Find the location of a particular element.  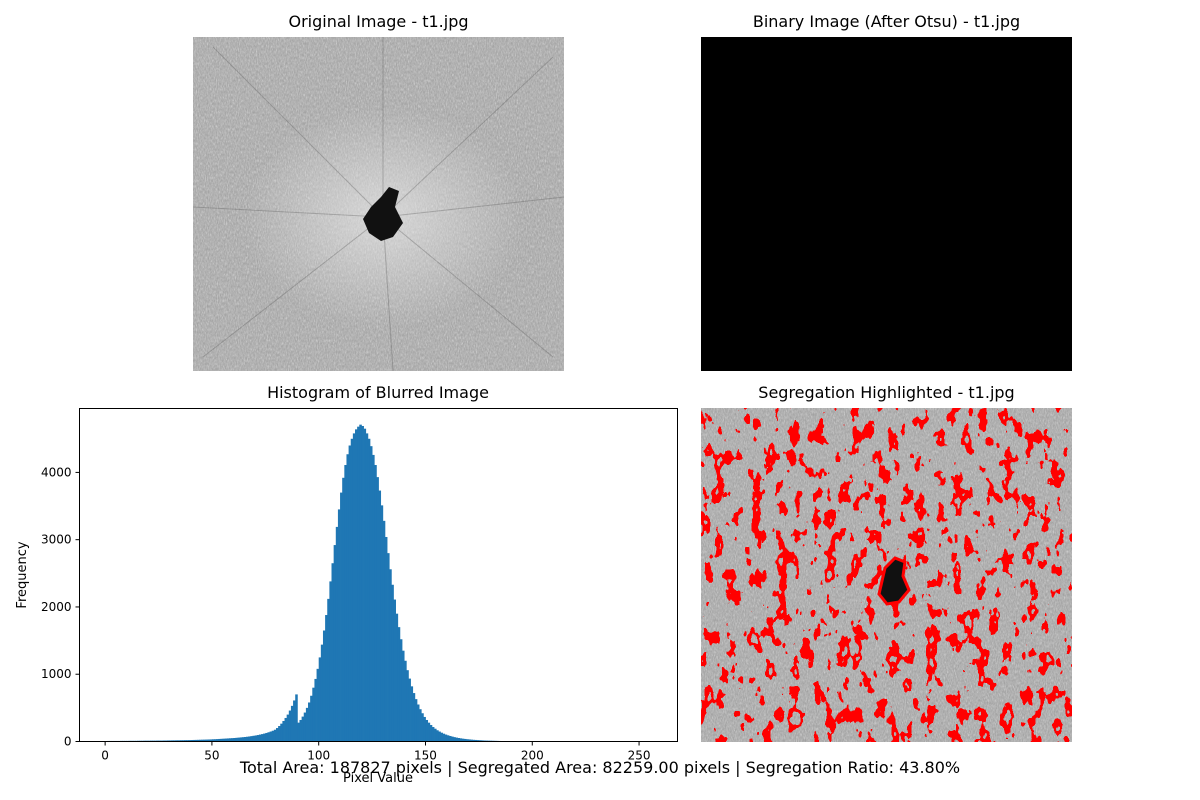

highlighted-image is located at coordinates (886, 575).